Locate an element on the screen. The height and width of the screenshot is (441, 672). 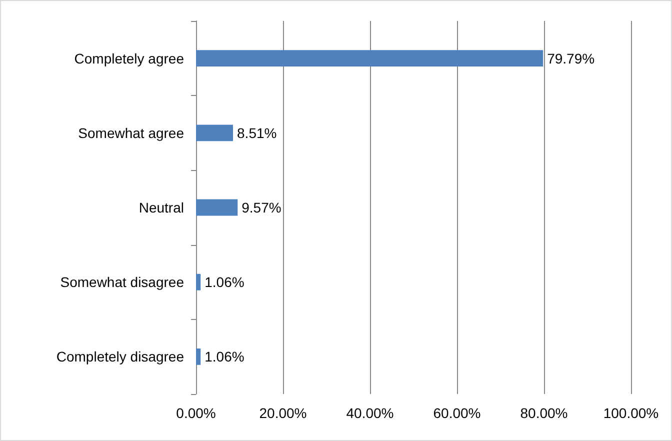
data-label: 8.51% is located at coordinates (257, 132).